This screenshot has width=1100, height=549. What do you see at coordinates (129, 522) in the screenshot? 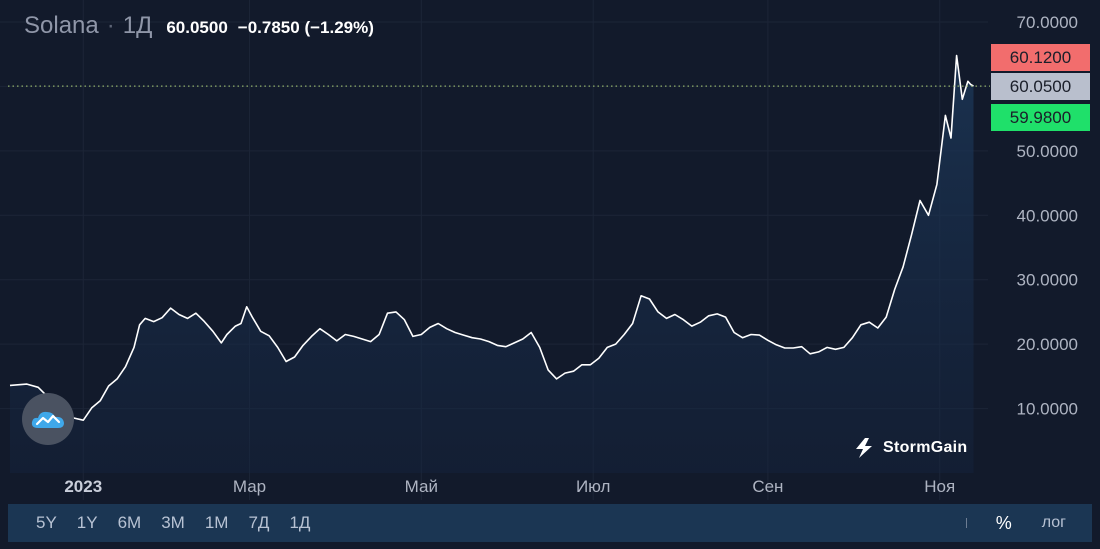
I see `range-6m-button: 6M` at bounding box center [129, 522].